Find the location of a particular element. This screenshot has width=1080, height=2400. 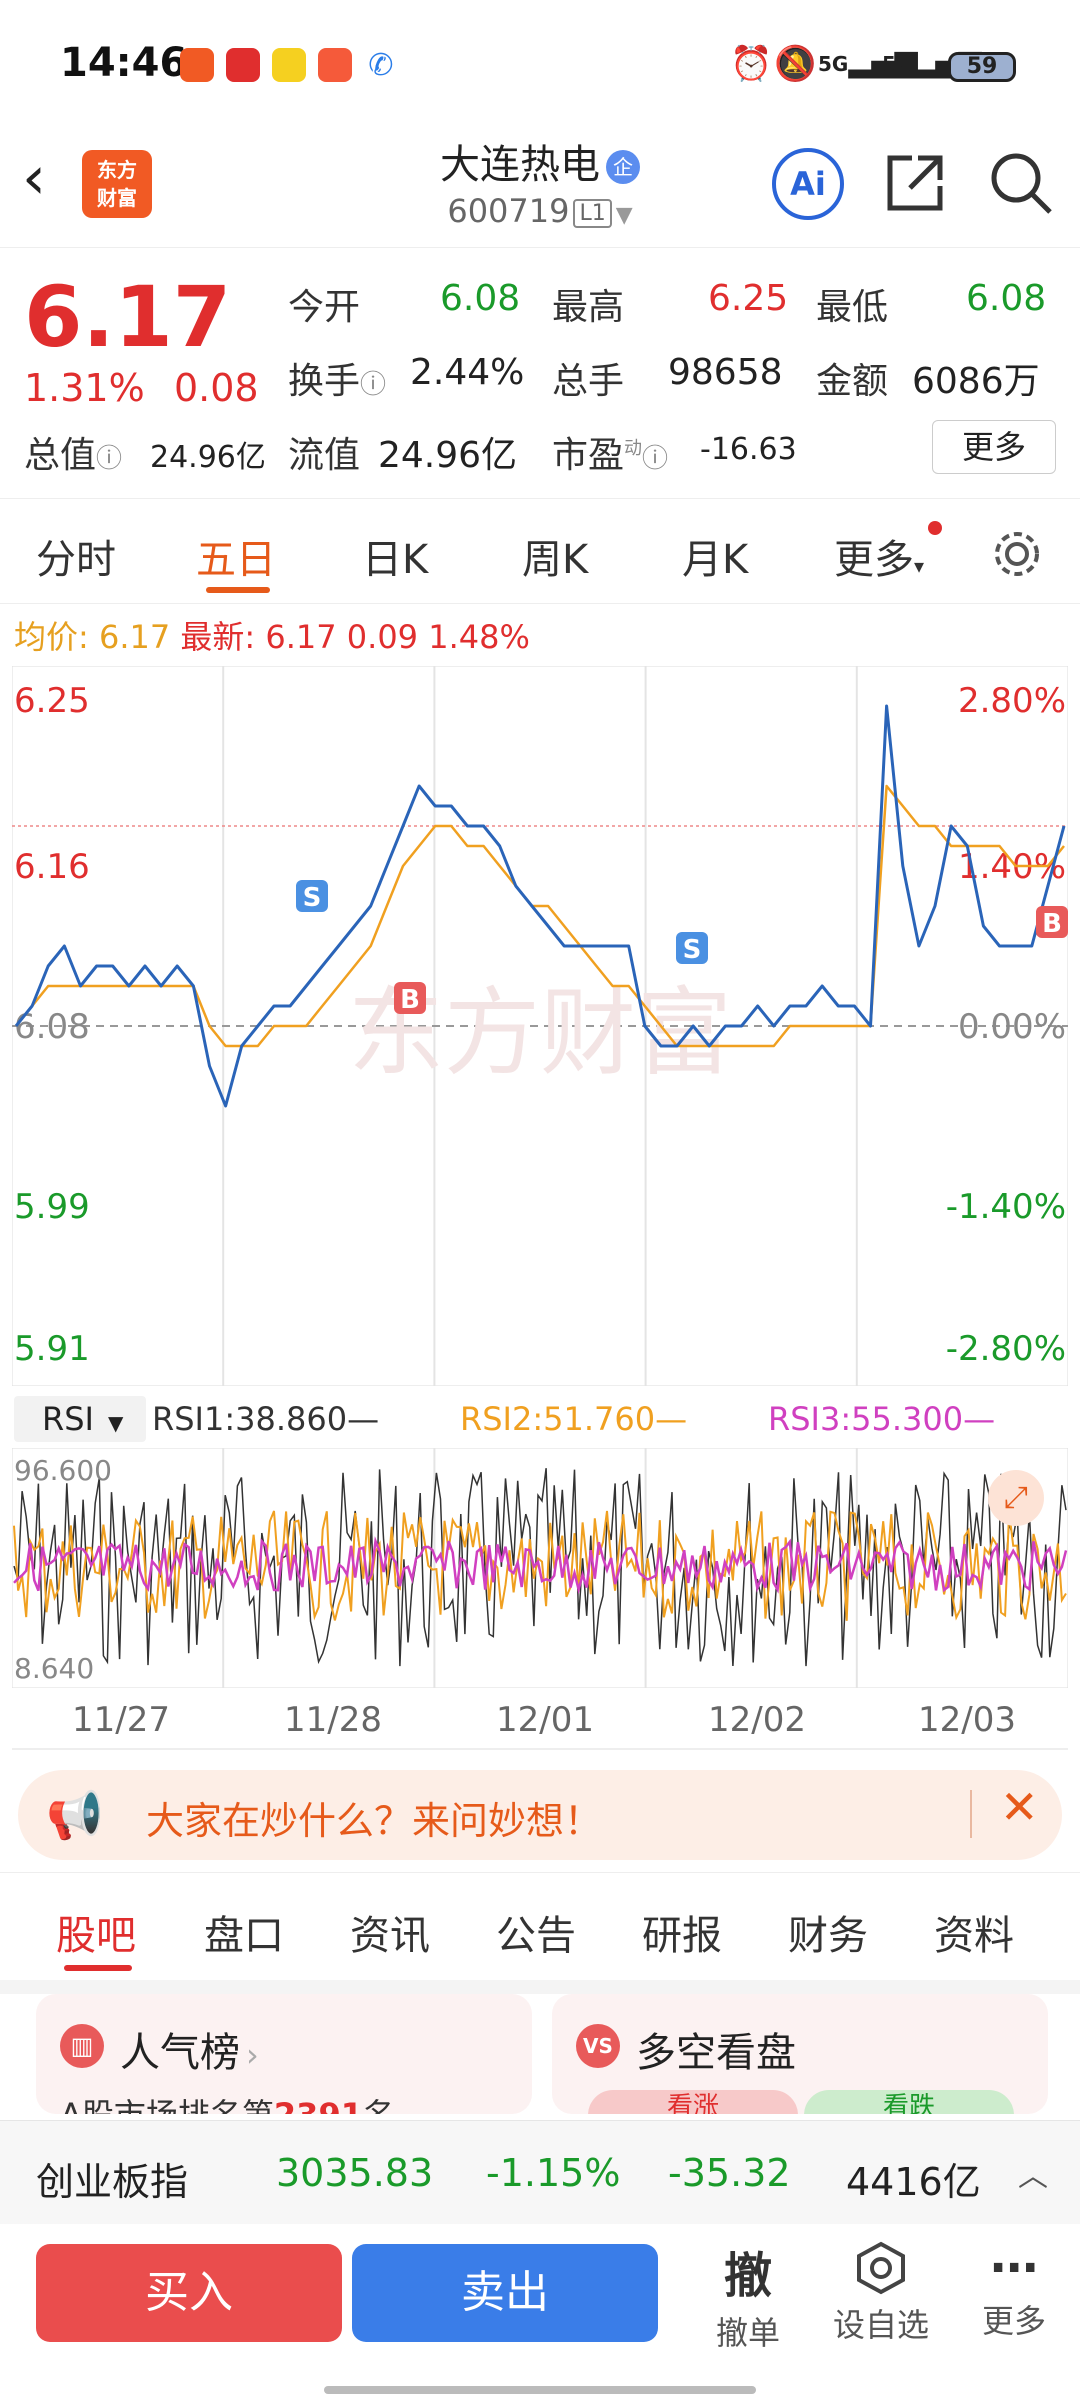

notification-dot is located at coordinates (935, 528).